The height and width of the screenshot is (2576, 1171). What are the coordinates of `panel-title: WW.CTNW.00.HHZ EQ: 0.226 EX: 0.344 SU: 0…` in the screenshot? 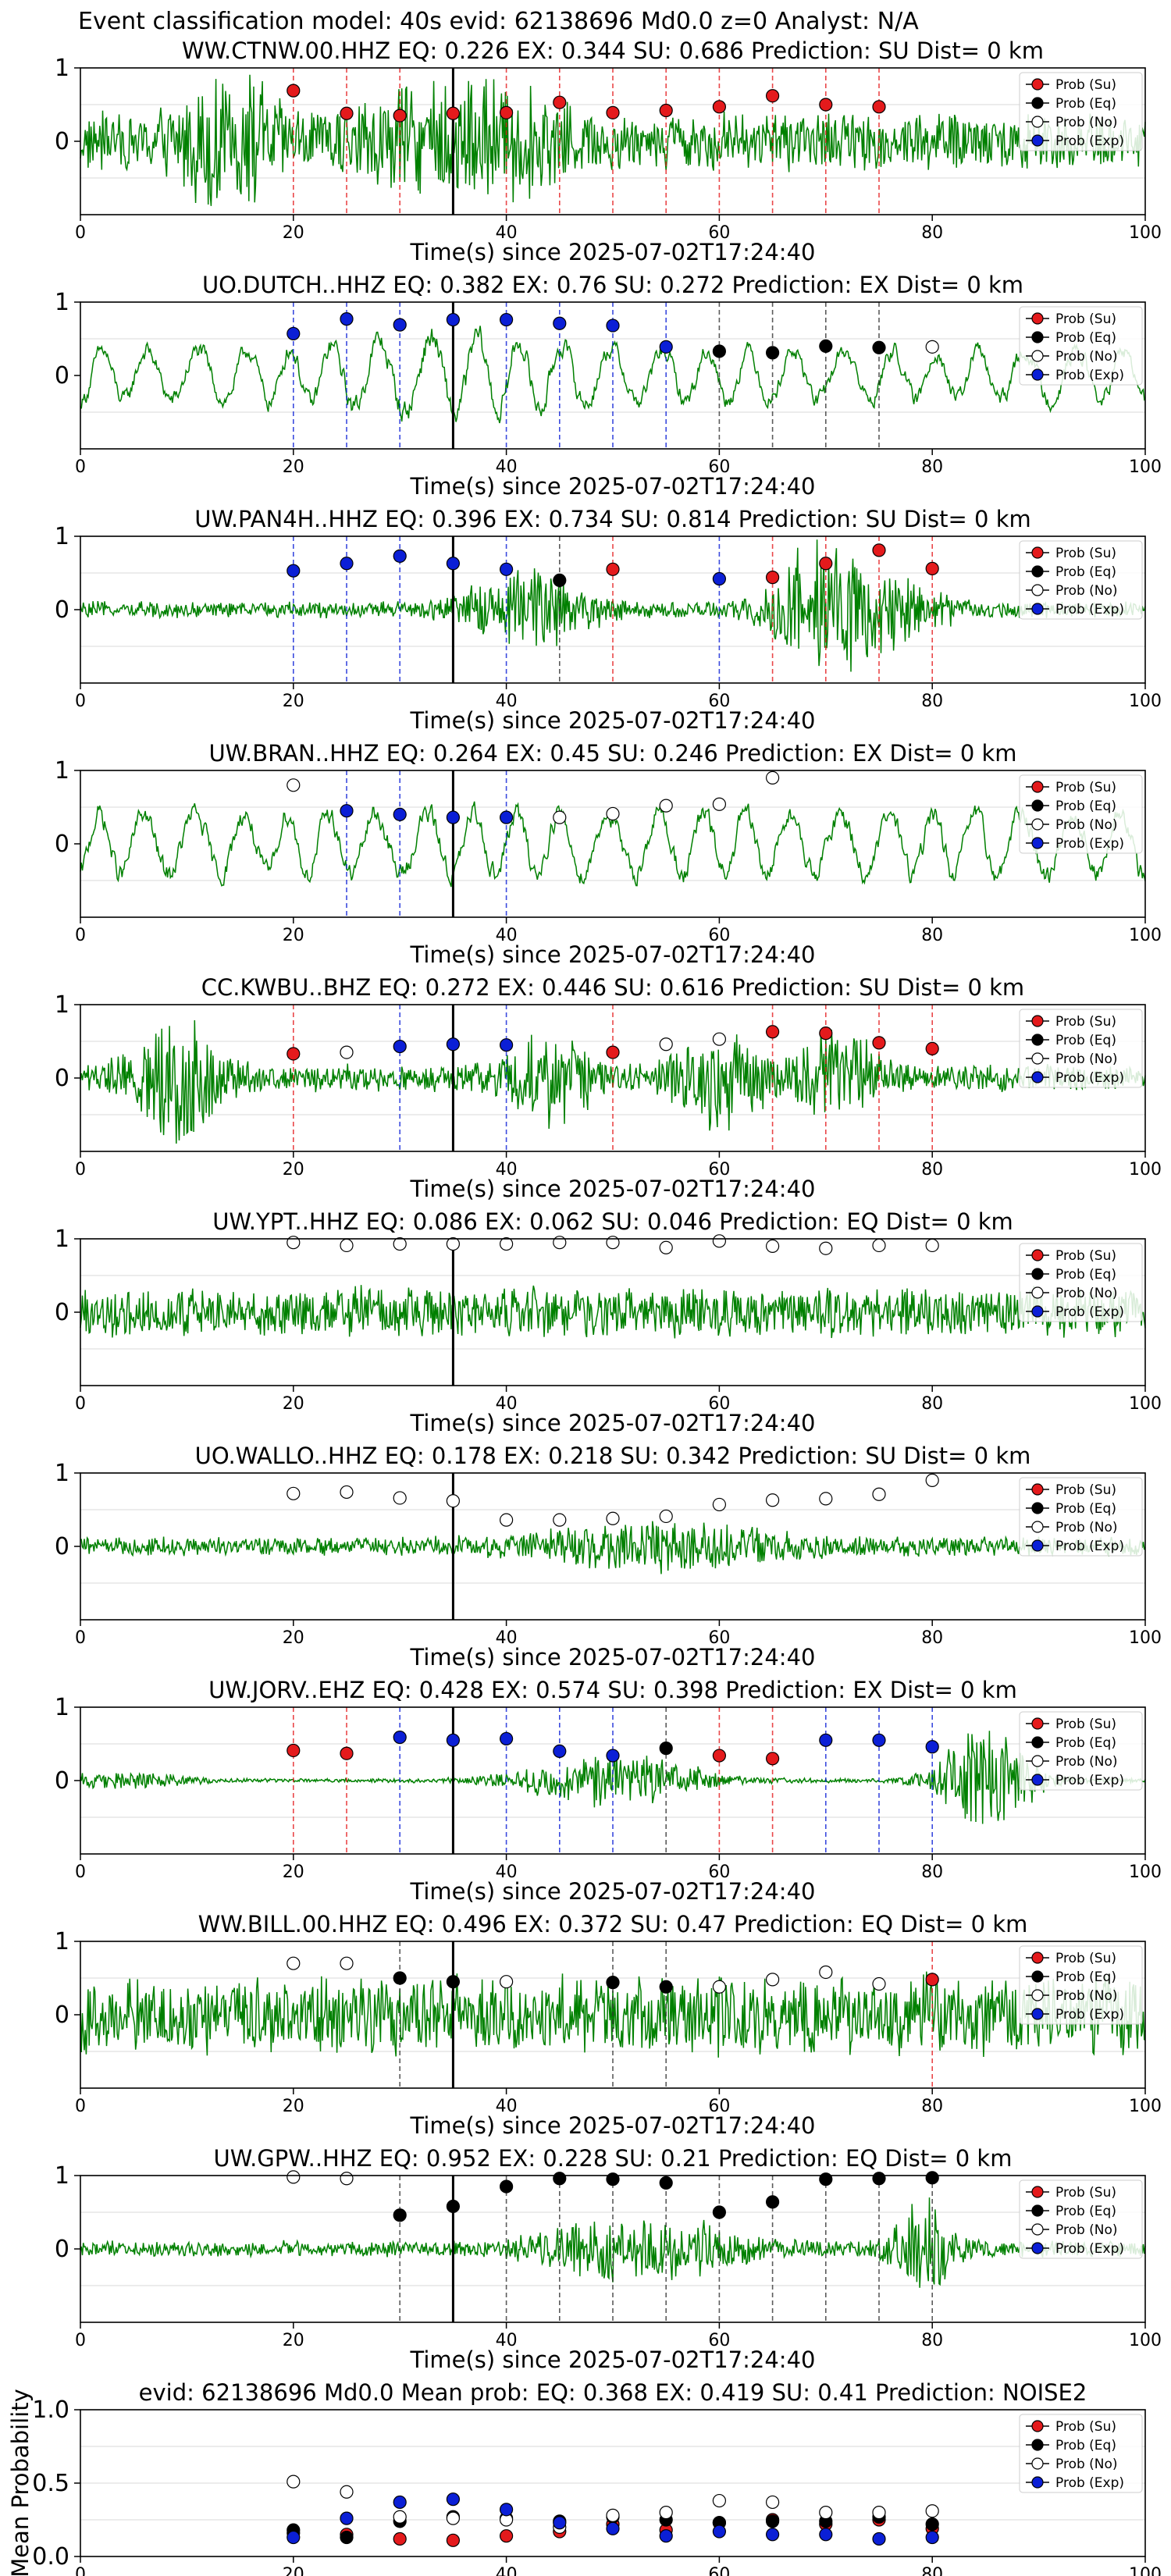 It's located at (613, 51).